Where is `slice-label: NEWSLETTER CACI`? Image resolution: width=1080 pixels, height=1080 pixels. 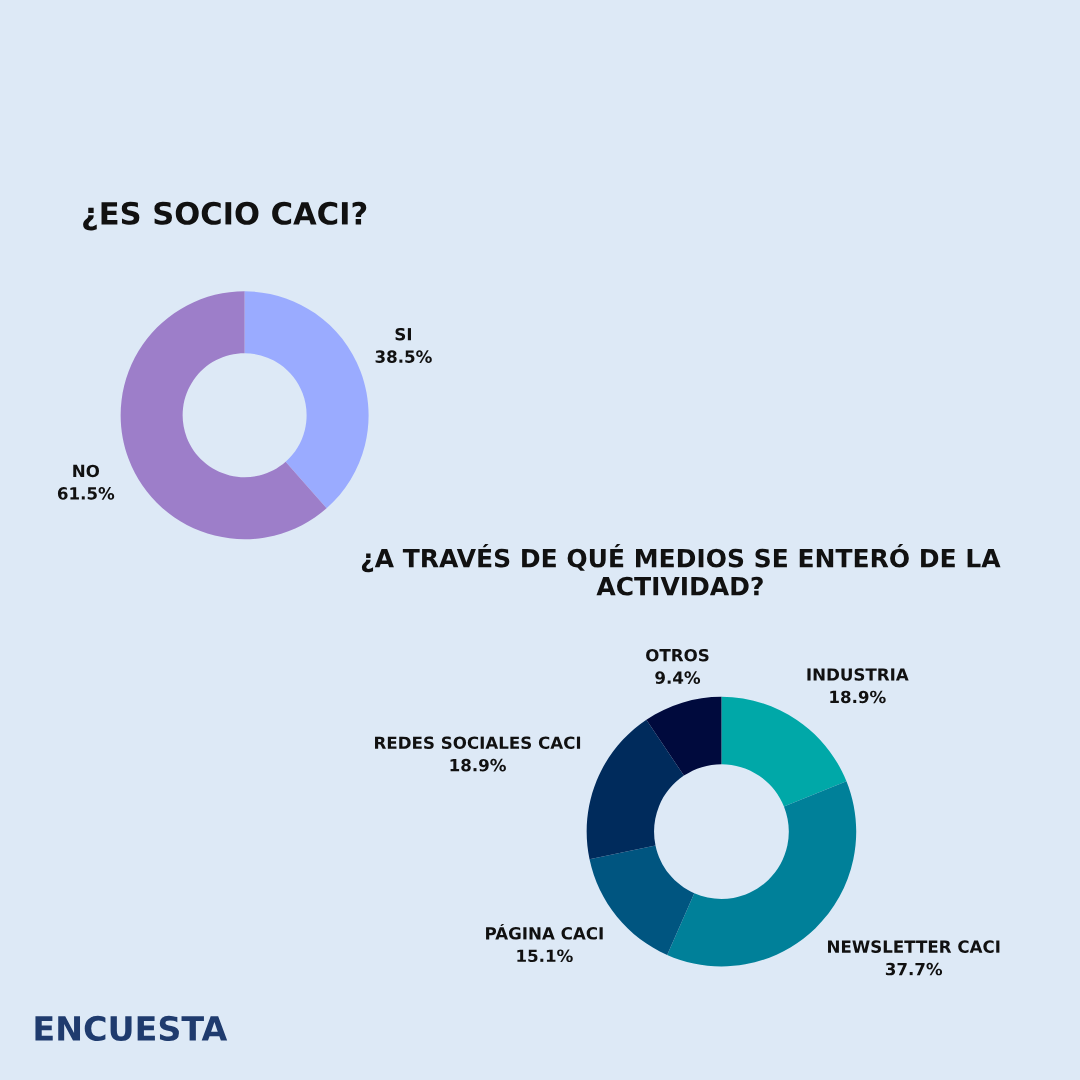 slice-label: NEWSLETTER CACI is located at coordinates (914, 946).